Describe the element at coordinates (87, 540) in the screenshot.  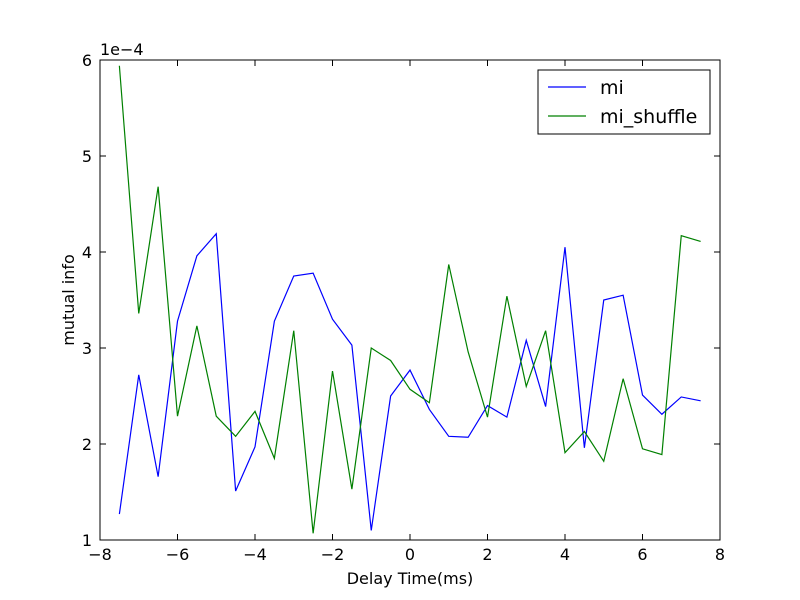
I see `y-tick-label: 1` at that location.